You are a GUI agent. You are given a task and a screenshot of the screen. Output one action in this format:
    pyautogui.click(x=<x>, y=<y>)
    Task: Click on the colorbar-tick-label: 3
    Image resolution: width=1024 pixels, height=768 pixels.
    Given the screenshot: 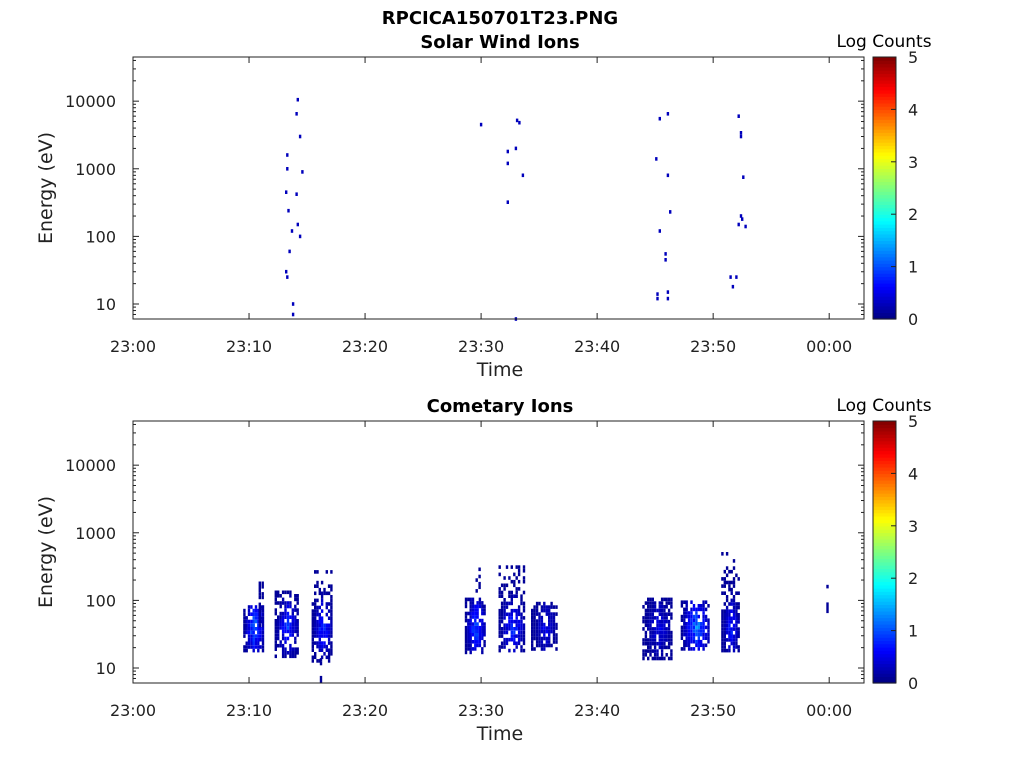 What is the action you would take?
    pyautogui.click(x=913, y=162)
    